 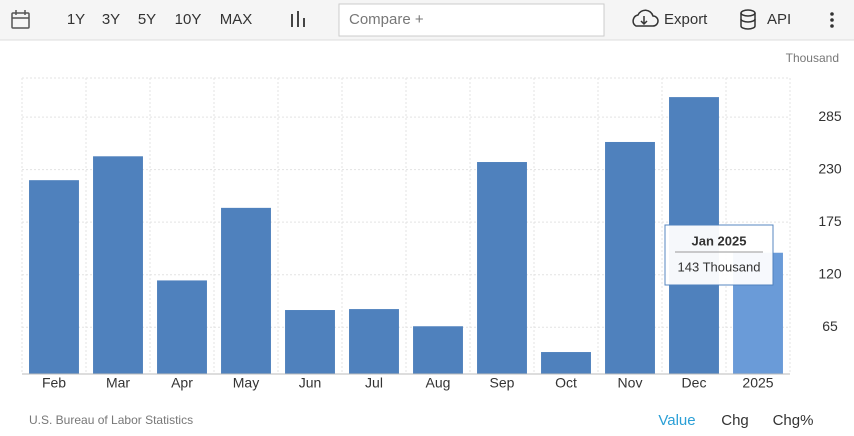 I want to click on x-tick-label: Nov, so click(x=630, y=383).